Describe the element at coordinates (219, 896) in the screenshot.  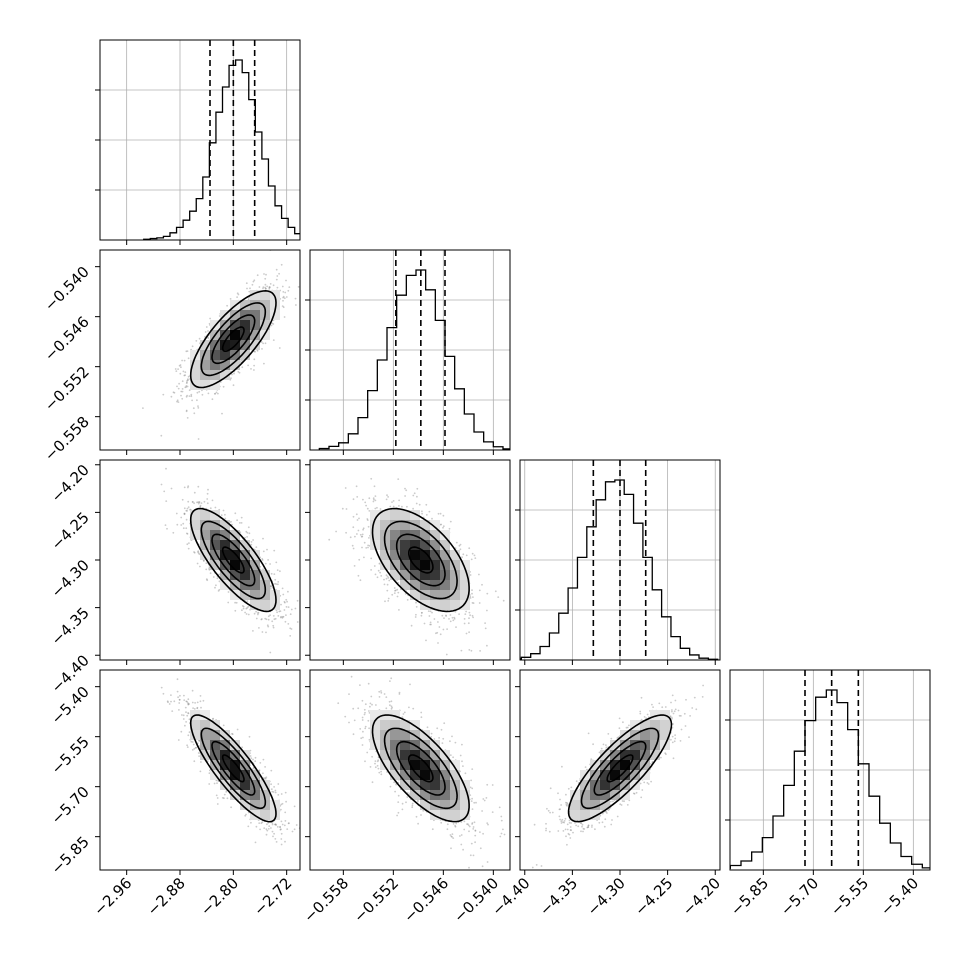
I see `x-tick-label-0-2: −2.80` at that location.